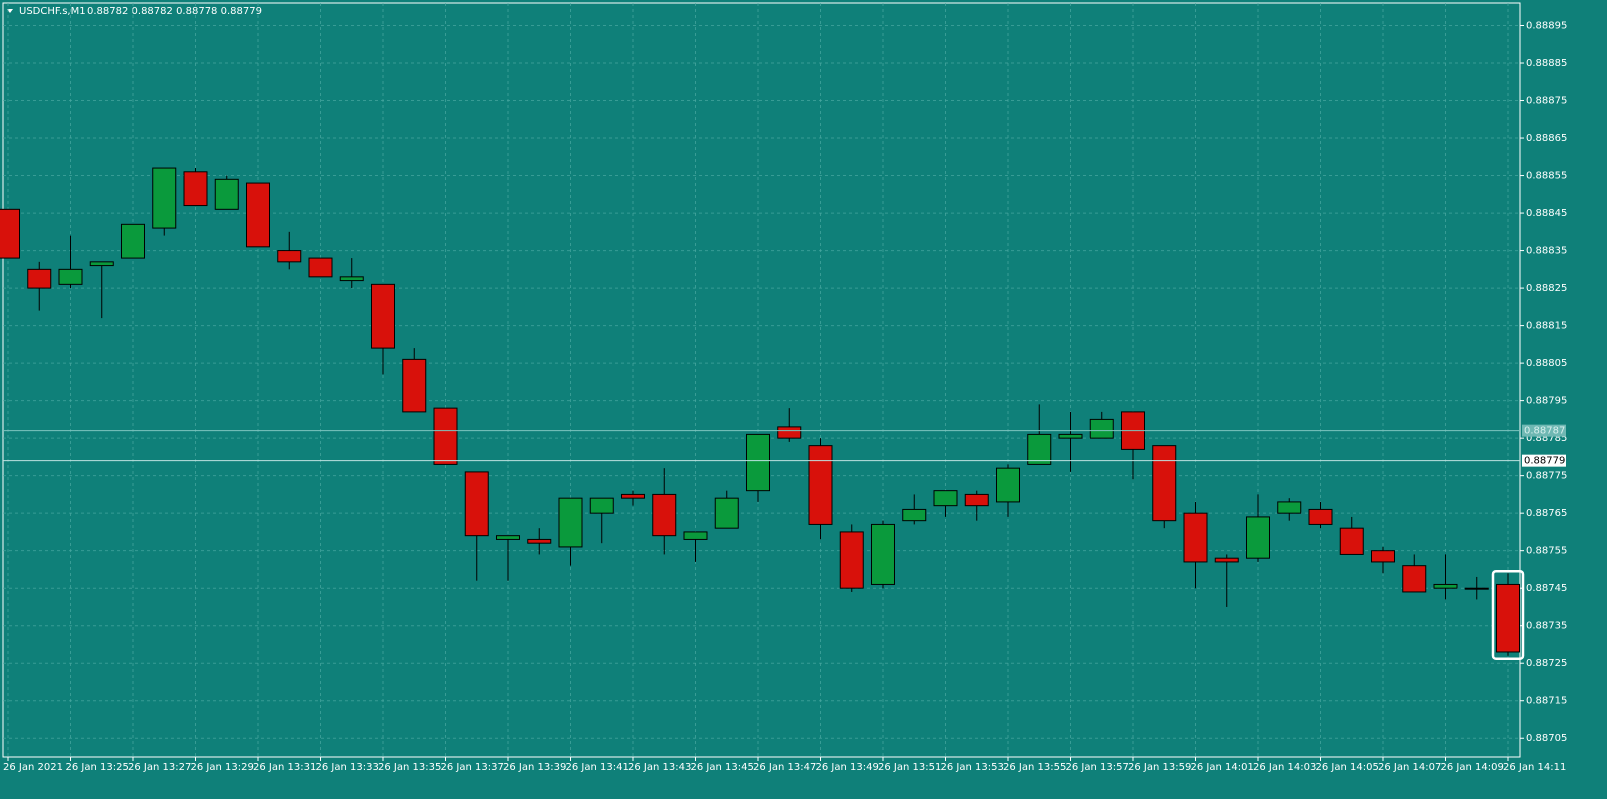 The width and height of the screenshot is (1607, 799). I want to click on x-tick-label: 26 Jan 14:09, so click(1472, 767).